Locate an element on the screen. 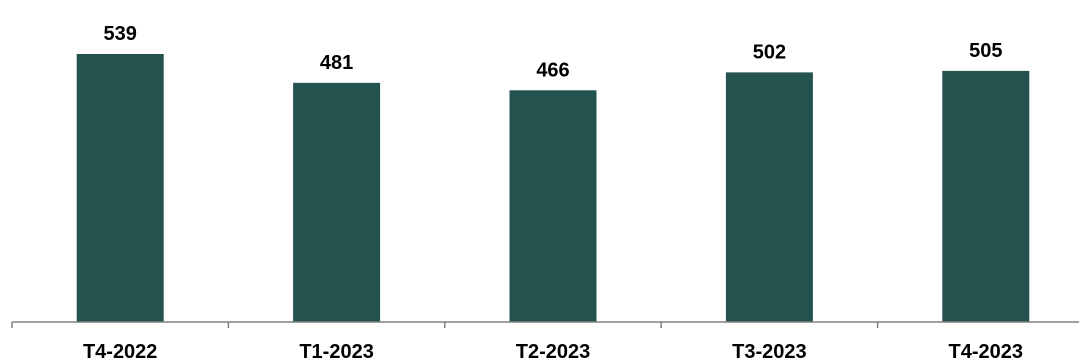  bar-t4-2023 is located at coordinates (986, 196).